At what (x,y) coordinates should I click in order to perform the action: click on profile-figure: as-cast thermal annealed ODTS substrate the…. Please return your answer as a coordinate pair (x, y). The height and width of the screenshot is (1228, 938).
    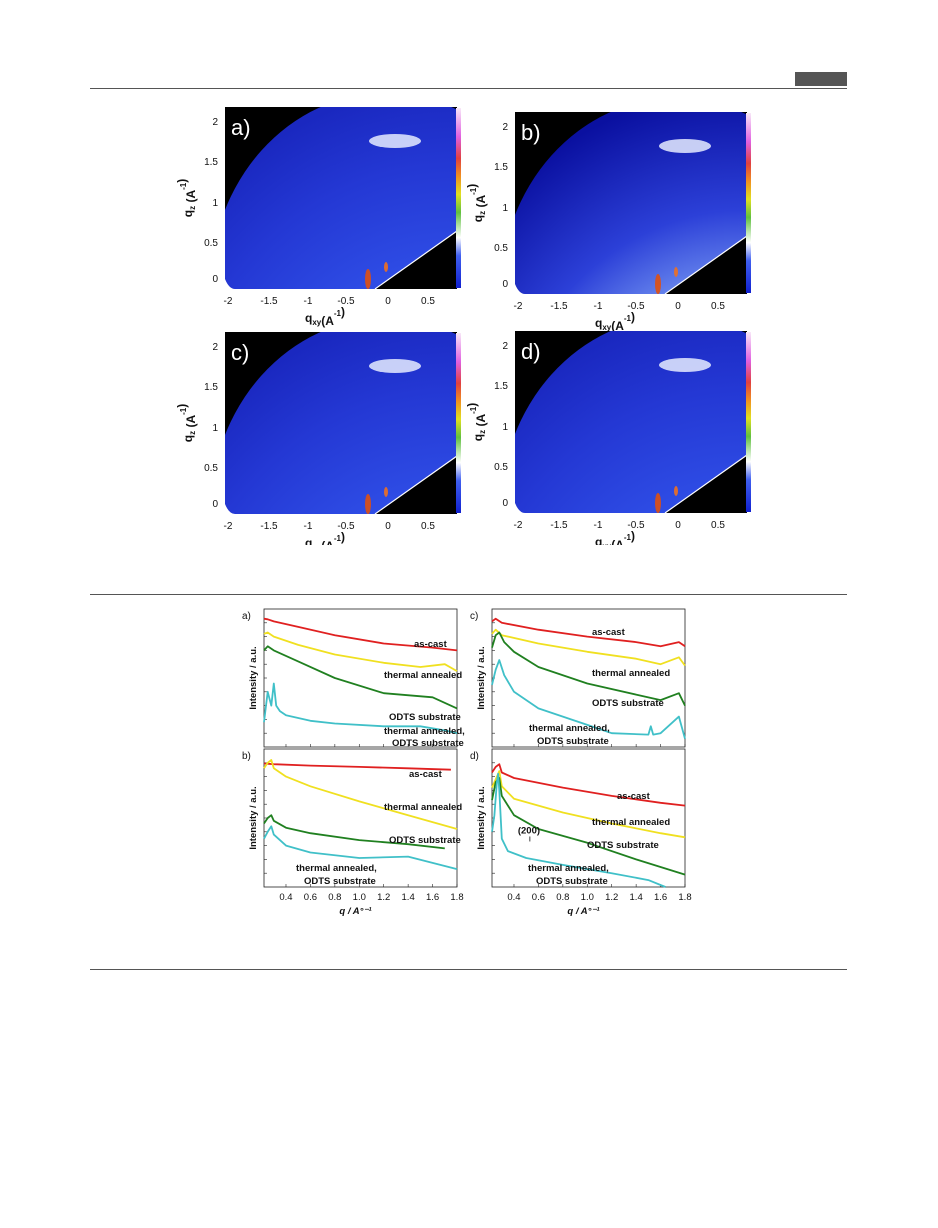
    Looking at the image, I should click on (467, 762).